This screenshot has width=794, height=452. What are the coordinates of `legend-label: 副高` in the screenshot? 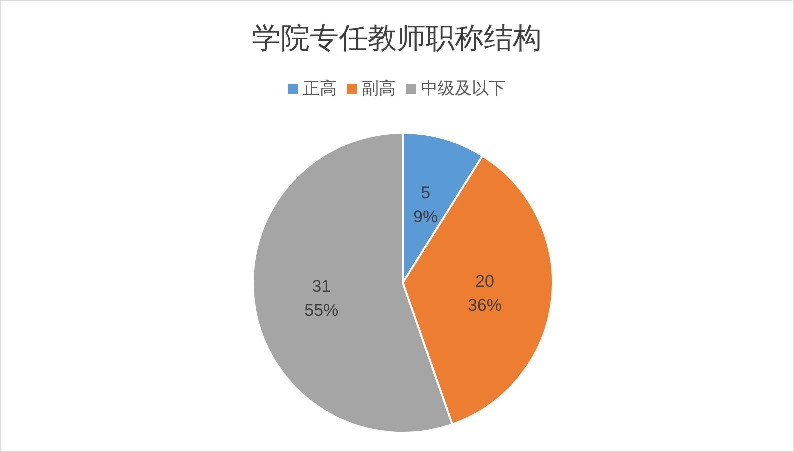 It's located at (379, 89).